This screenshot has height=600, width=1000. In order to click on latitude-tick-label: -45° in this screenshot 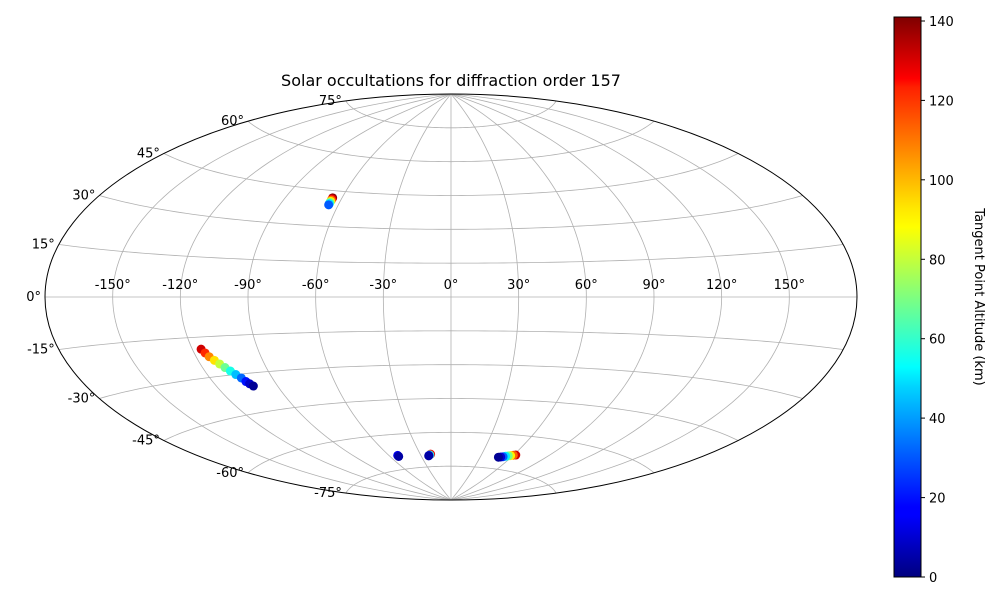, I will do `click(146, 441)`.